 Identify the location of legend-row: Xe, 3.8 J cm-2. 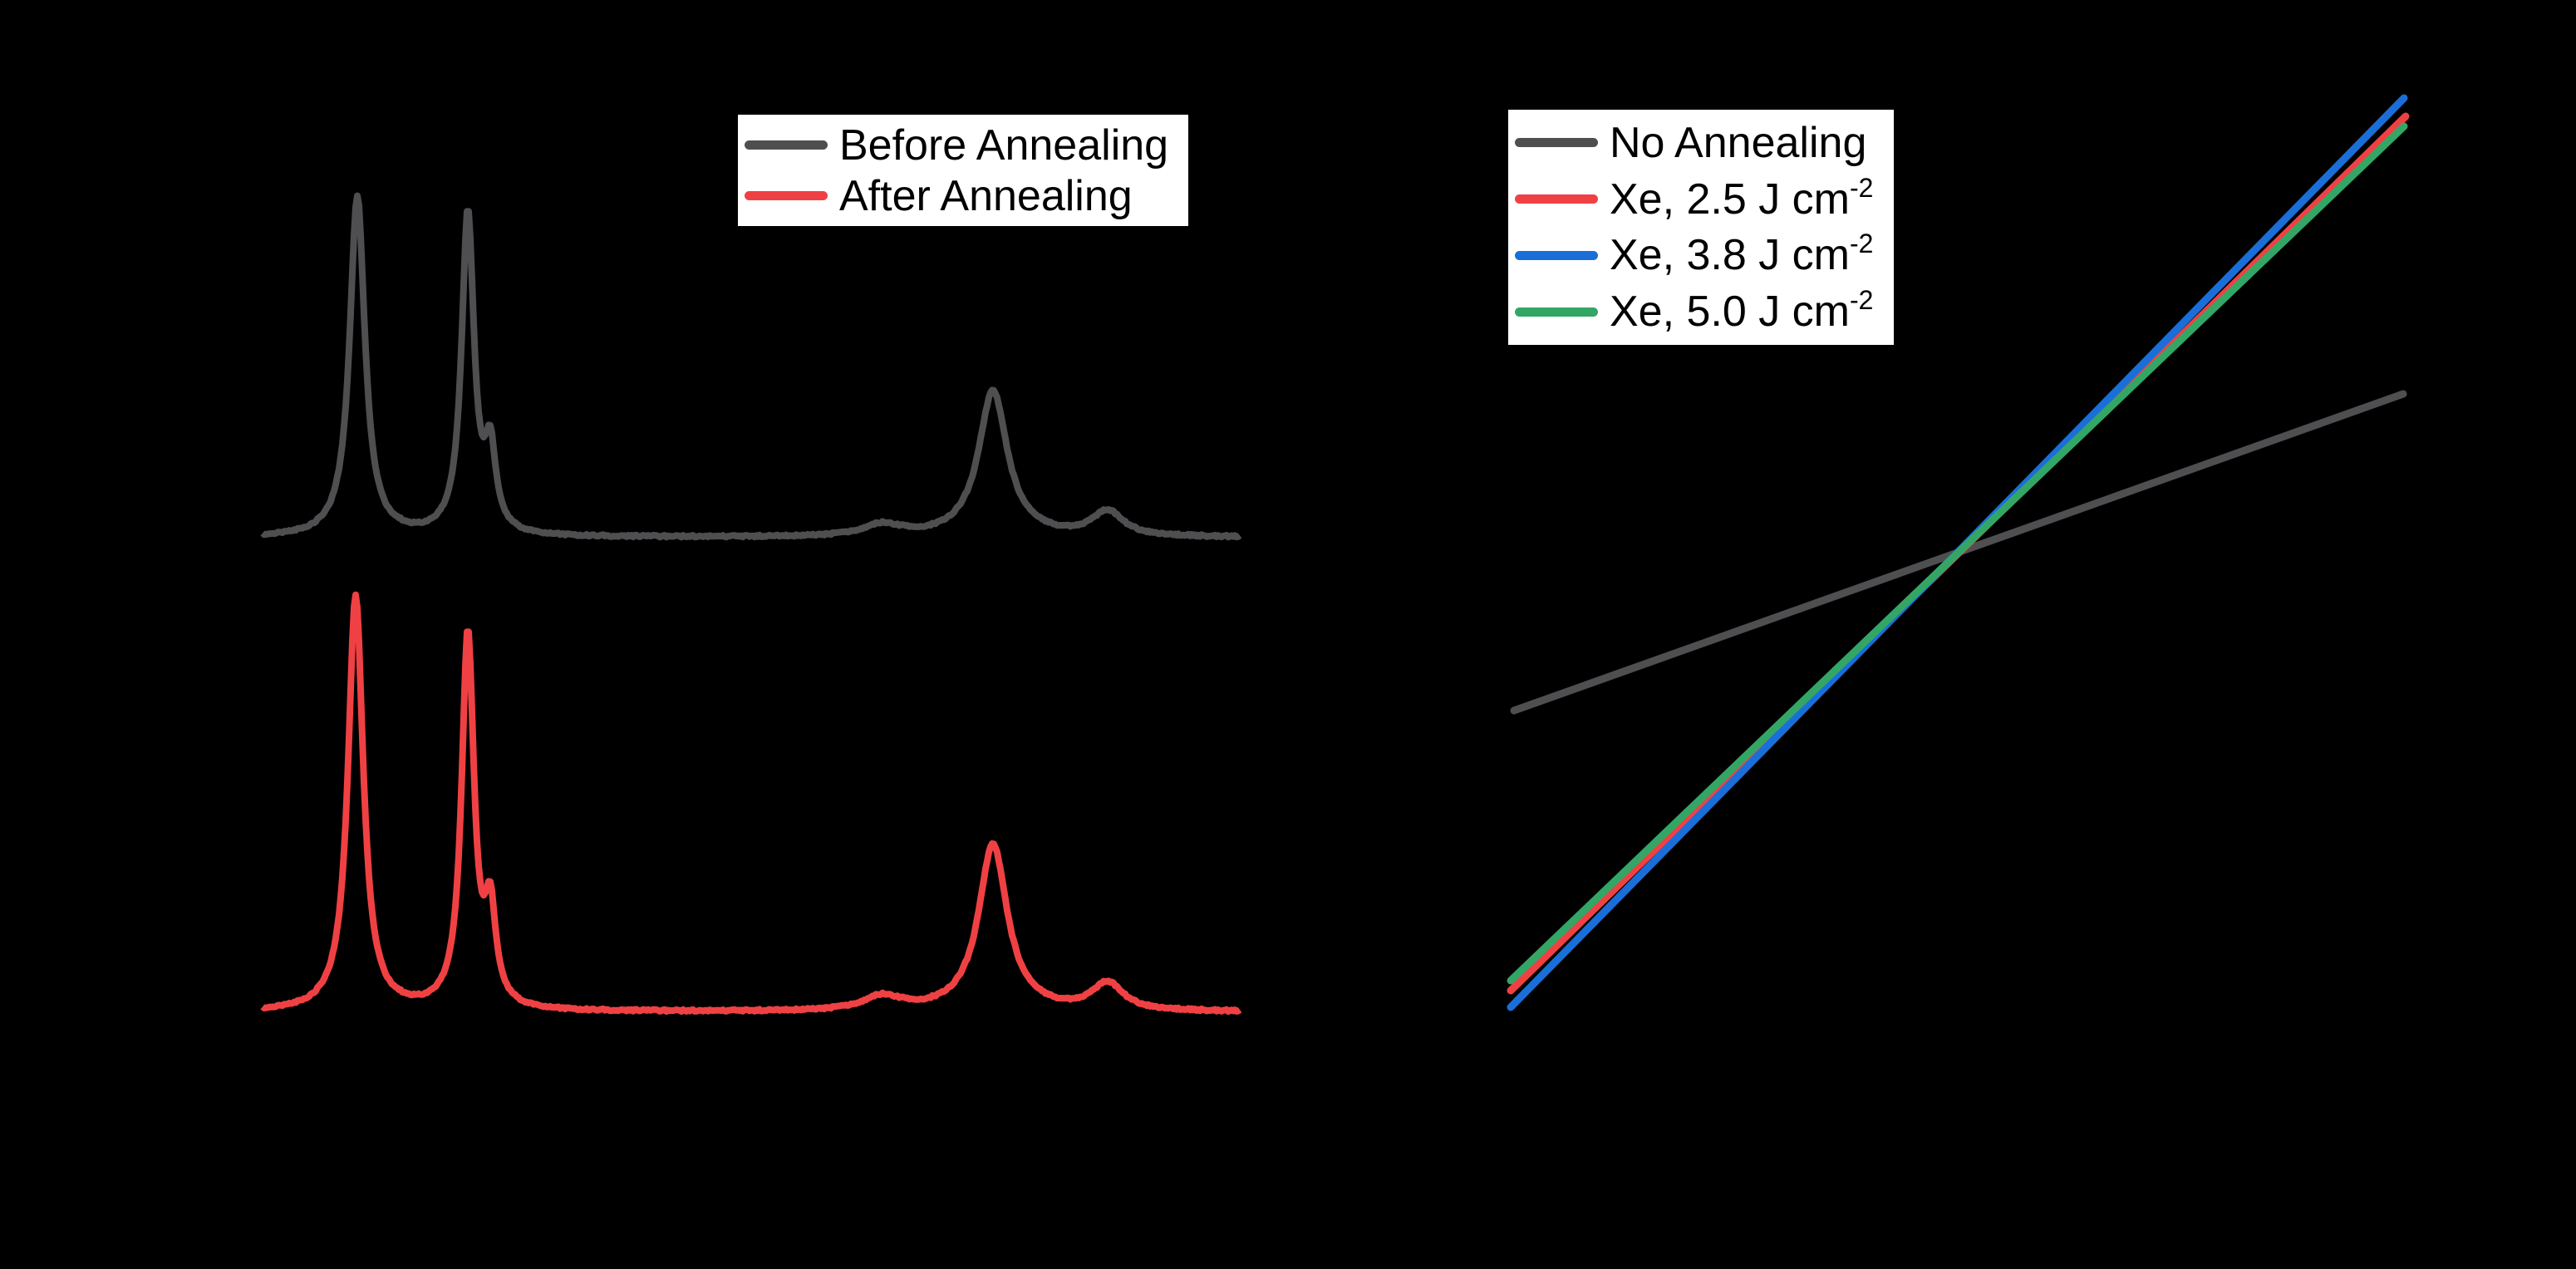
(1700, 255).